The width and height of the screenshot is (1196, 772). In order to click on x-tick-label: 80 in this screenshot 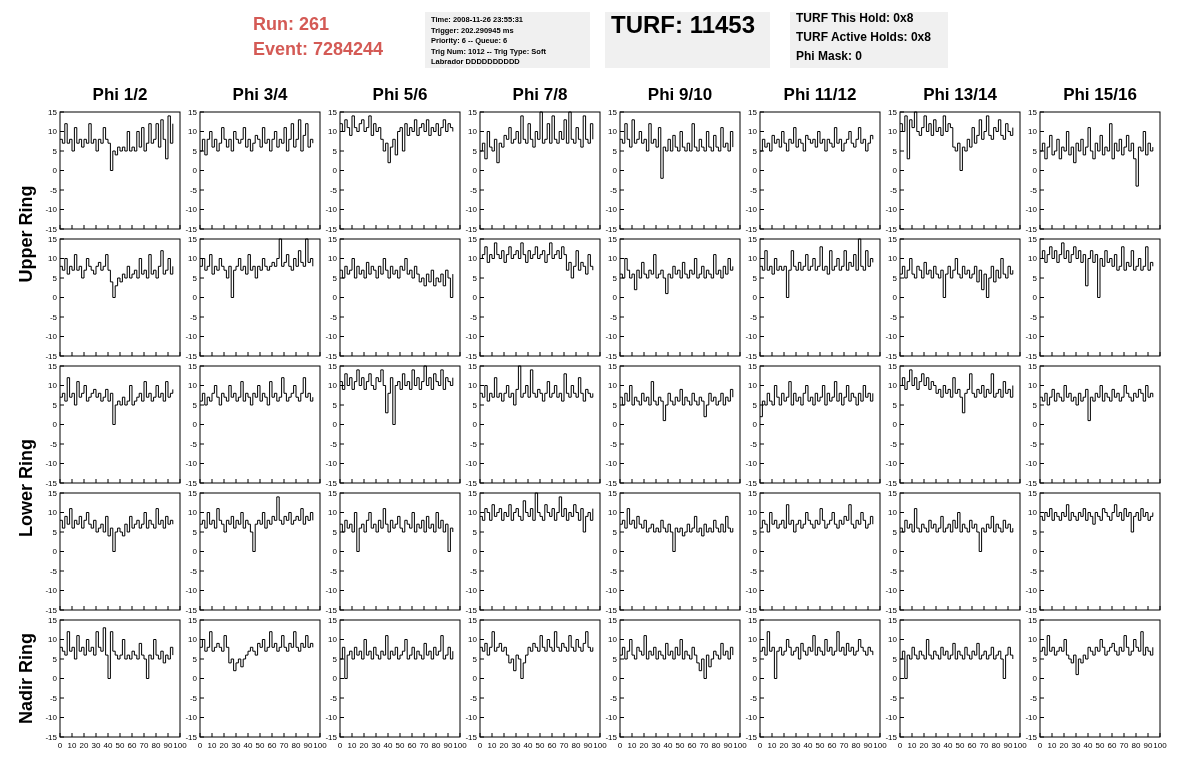, I will do `click(856, 745)`.